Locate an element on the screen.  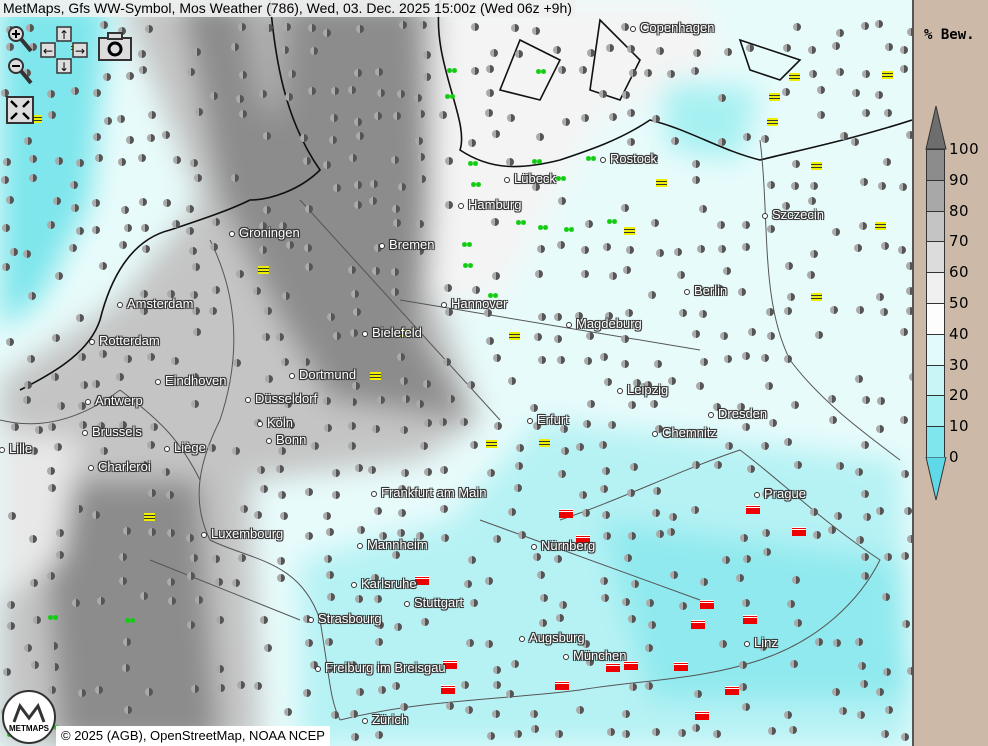
city-label: Rostock is located at coordinates (628, 159).